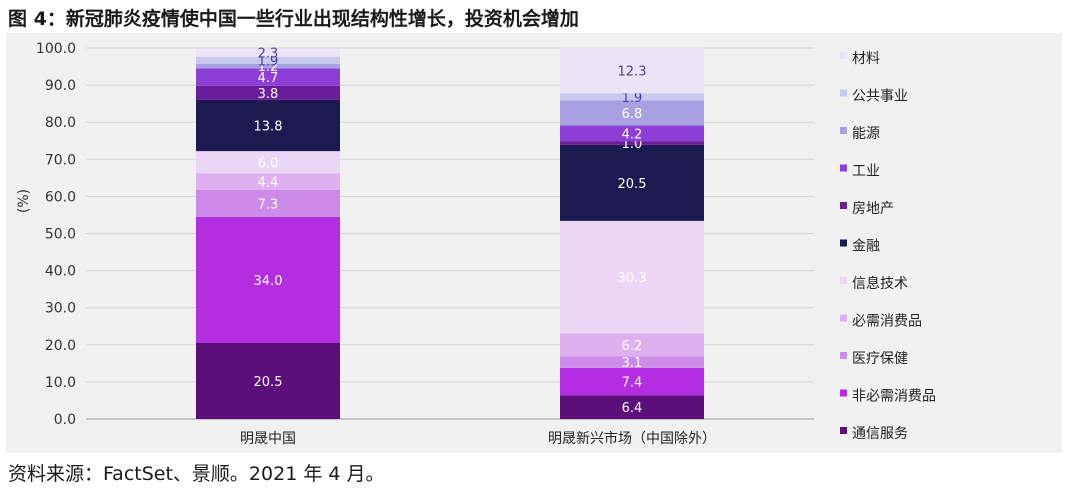 The width and height of the screenshot is (1080, 492). I want to click on y-tick-label: 20.0, so click(60, 346).